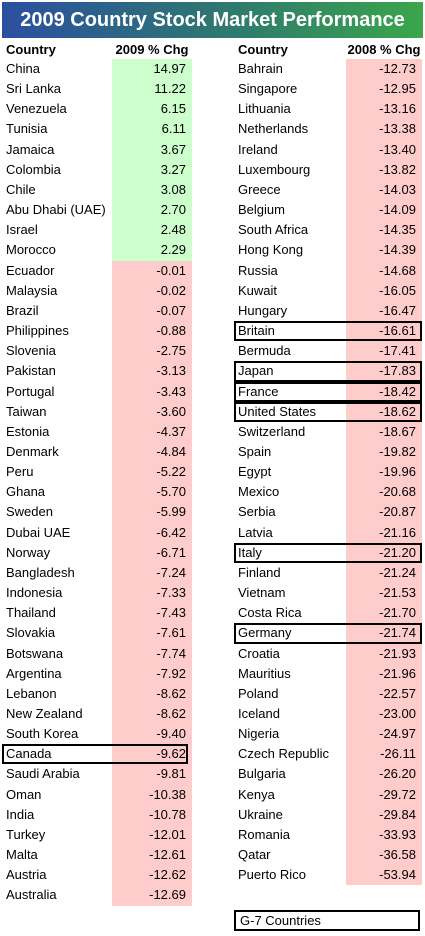  I want to click on pct-change: -9.81, so click(152, 774).